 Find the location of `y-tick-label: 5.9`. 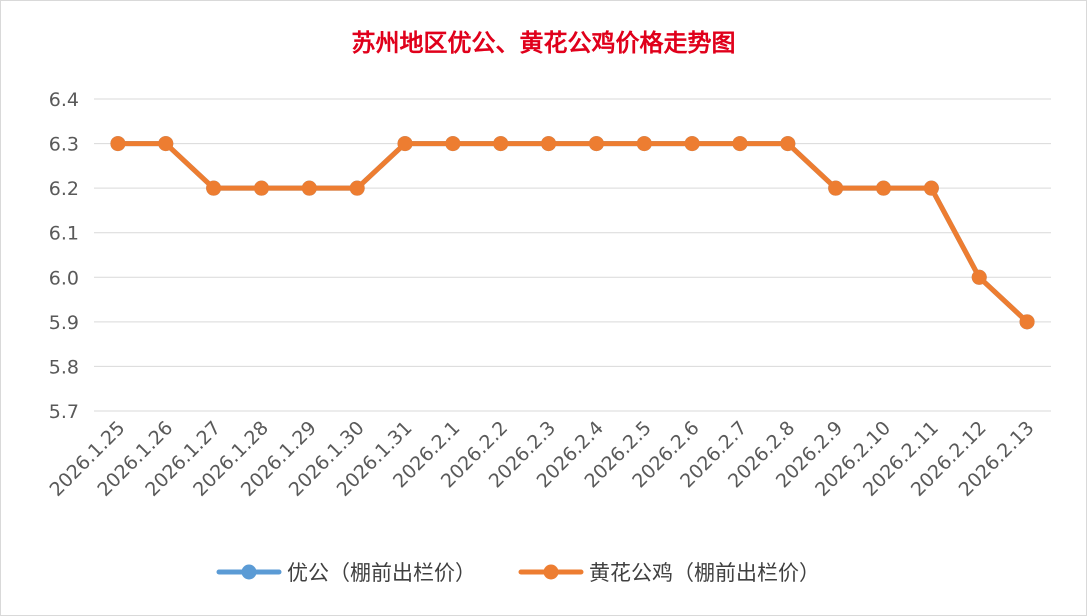

y-tick-label: 5.9 is located at coordinates (64, 323).